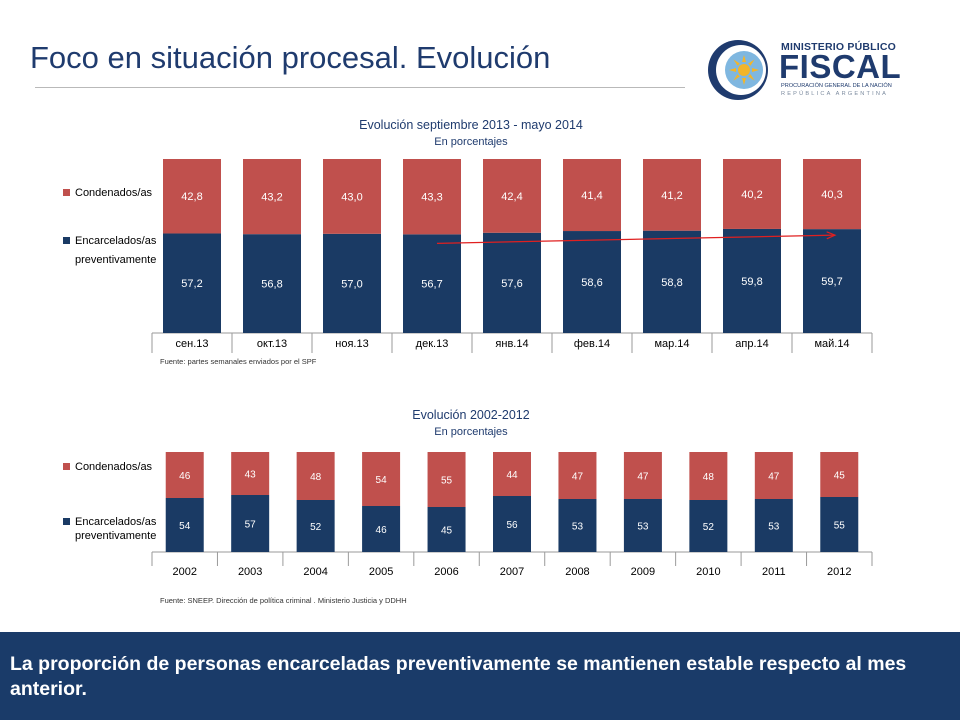  I want to click on data-label-condenados: 48, so click(316, 477).